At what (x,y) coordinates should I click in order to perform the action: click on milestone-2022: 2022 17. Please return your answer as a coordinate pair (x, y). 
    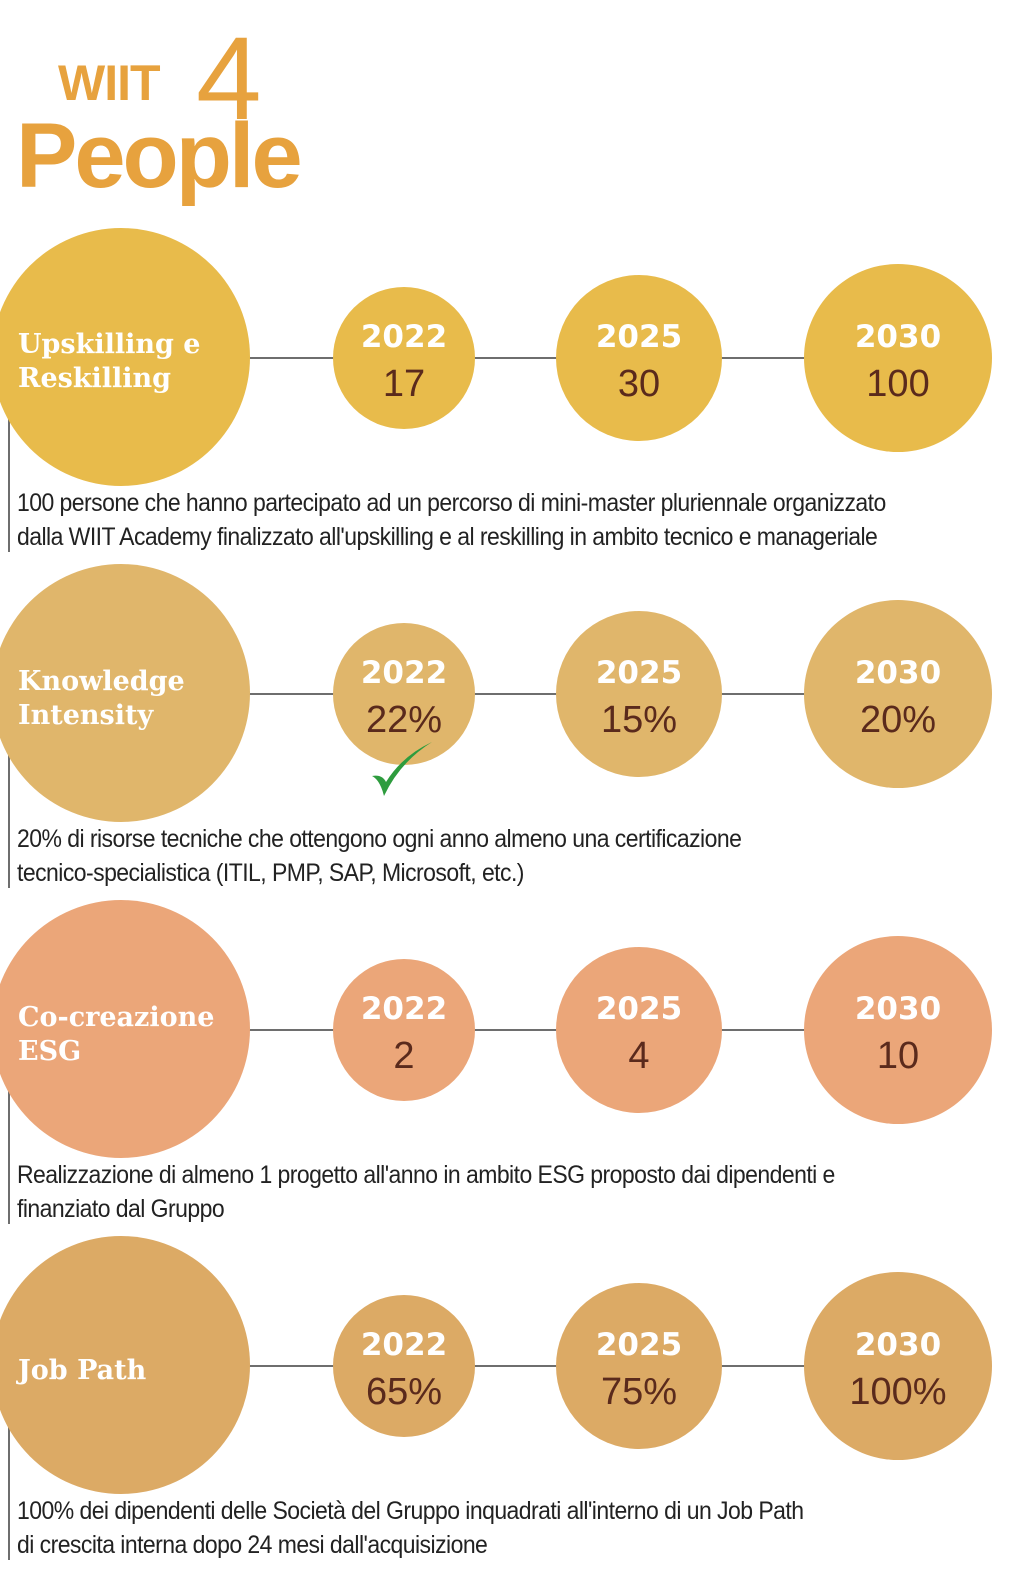
    Looking at the image, I should click on (404, 358).